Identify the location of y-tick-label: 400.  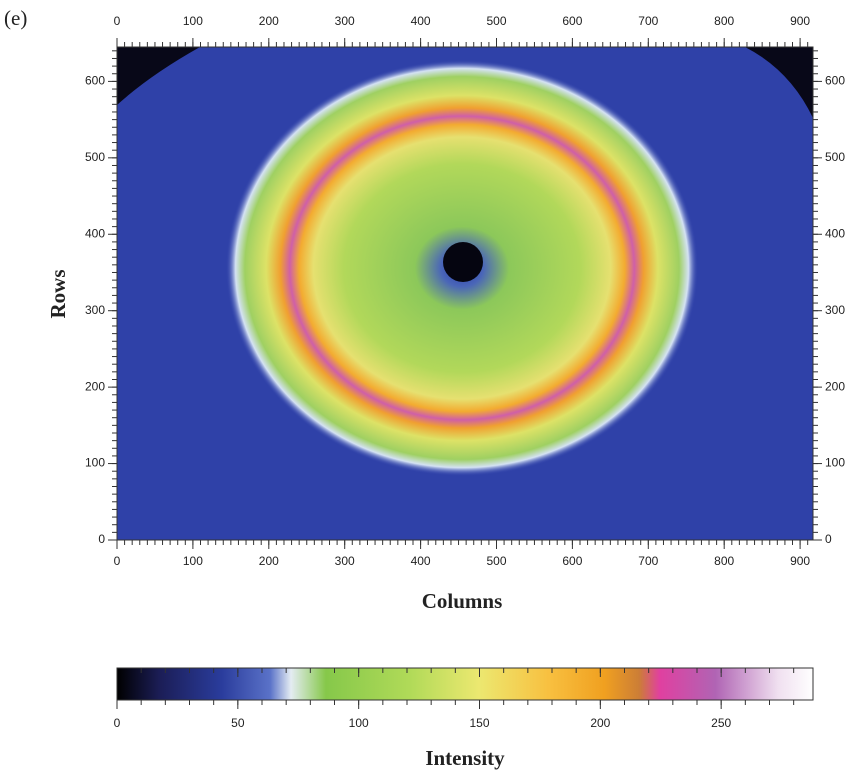
(95, 233).